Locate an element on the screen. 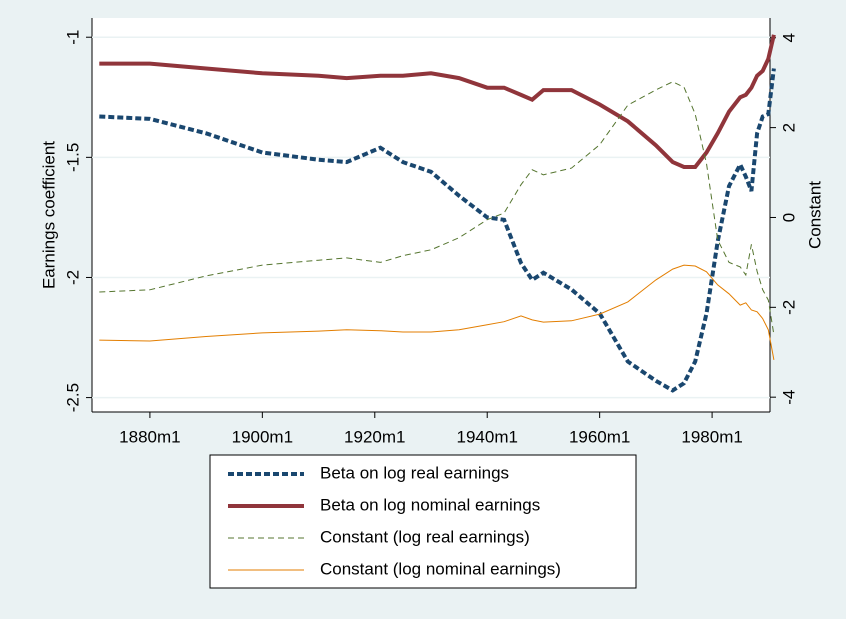  y-axis-title: Earnings coefficient is located at coordinates (48, 215).